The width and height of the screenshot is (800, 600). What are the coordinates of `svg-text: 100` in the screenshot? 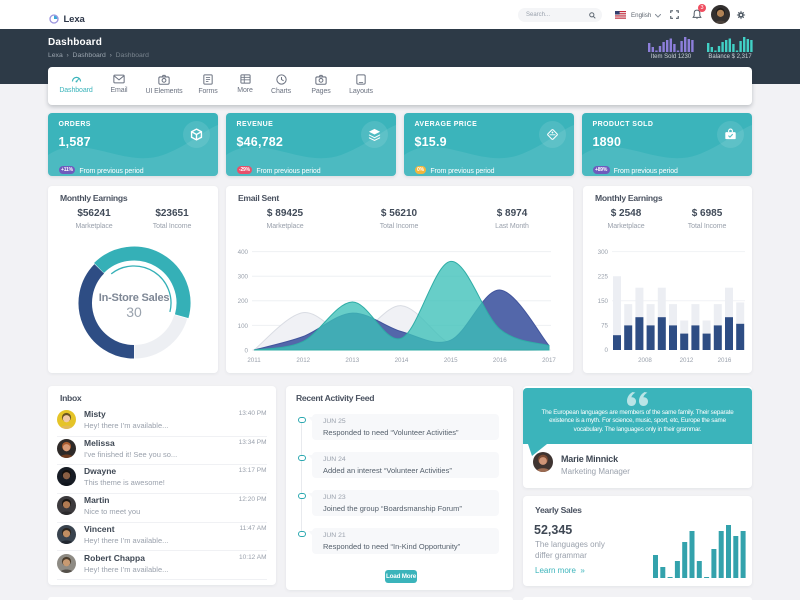 It's located at (243, 326).